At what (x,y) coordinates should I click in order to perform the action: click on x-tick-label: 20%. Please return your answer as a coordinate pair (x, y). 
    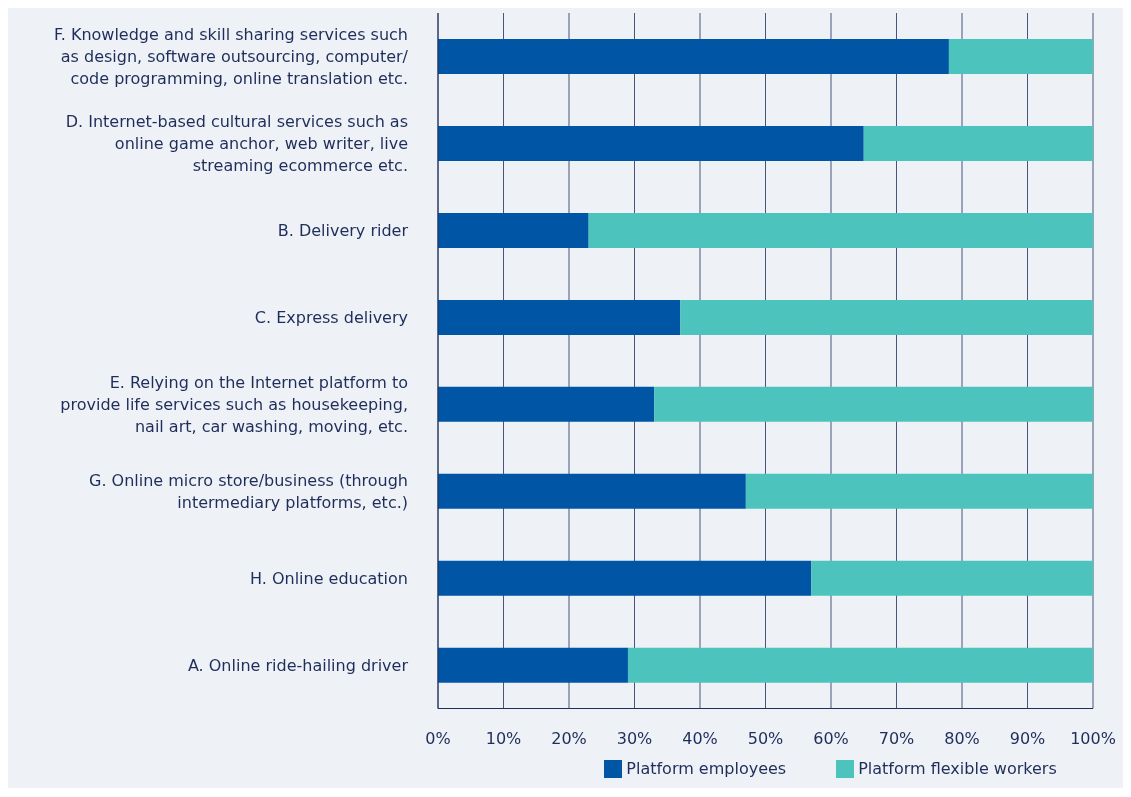
    Looking at the image, I should click on (569, 738).